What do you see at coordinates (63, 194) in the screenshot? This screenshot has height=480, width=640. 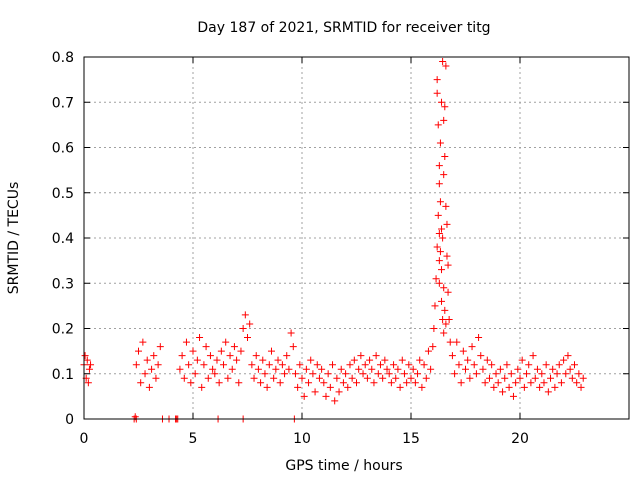 I see `y-tick-label: 0.5` at bounding box center [63, 194].